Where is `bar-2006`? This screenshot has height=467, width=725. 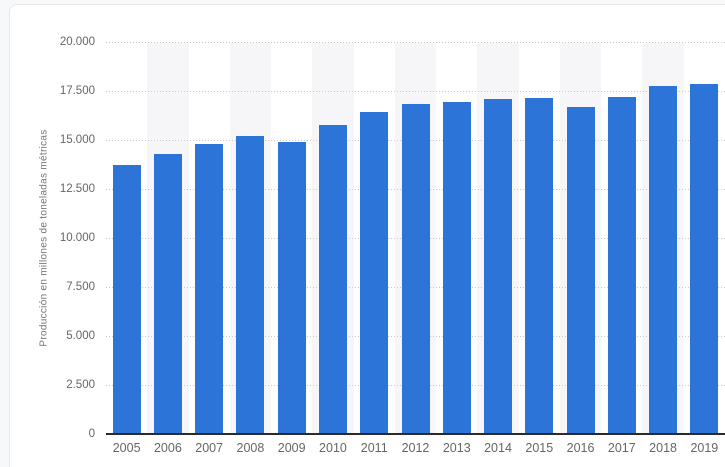 bar-2006 is located at coordinates (167, 293).